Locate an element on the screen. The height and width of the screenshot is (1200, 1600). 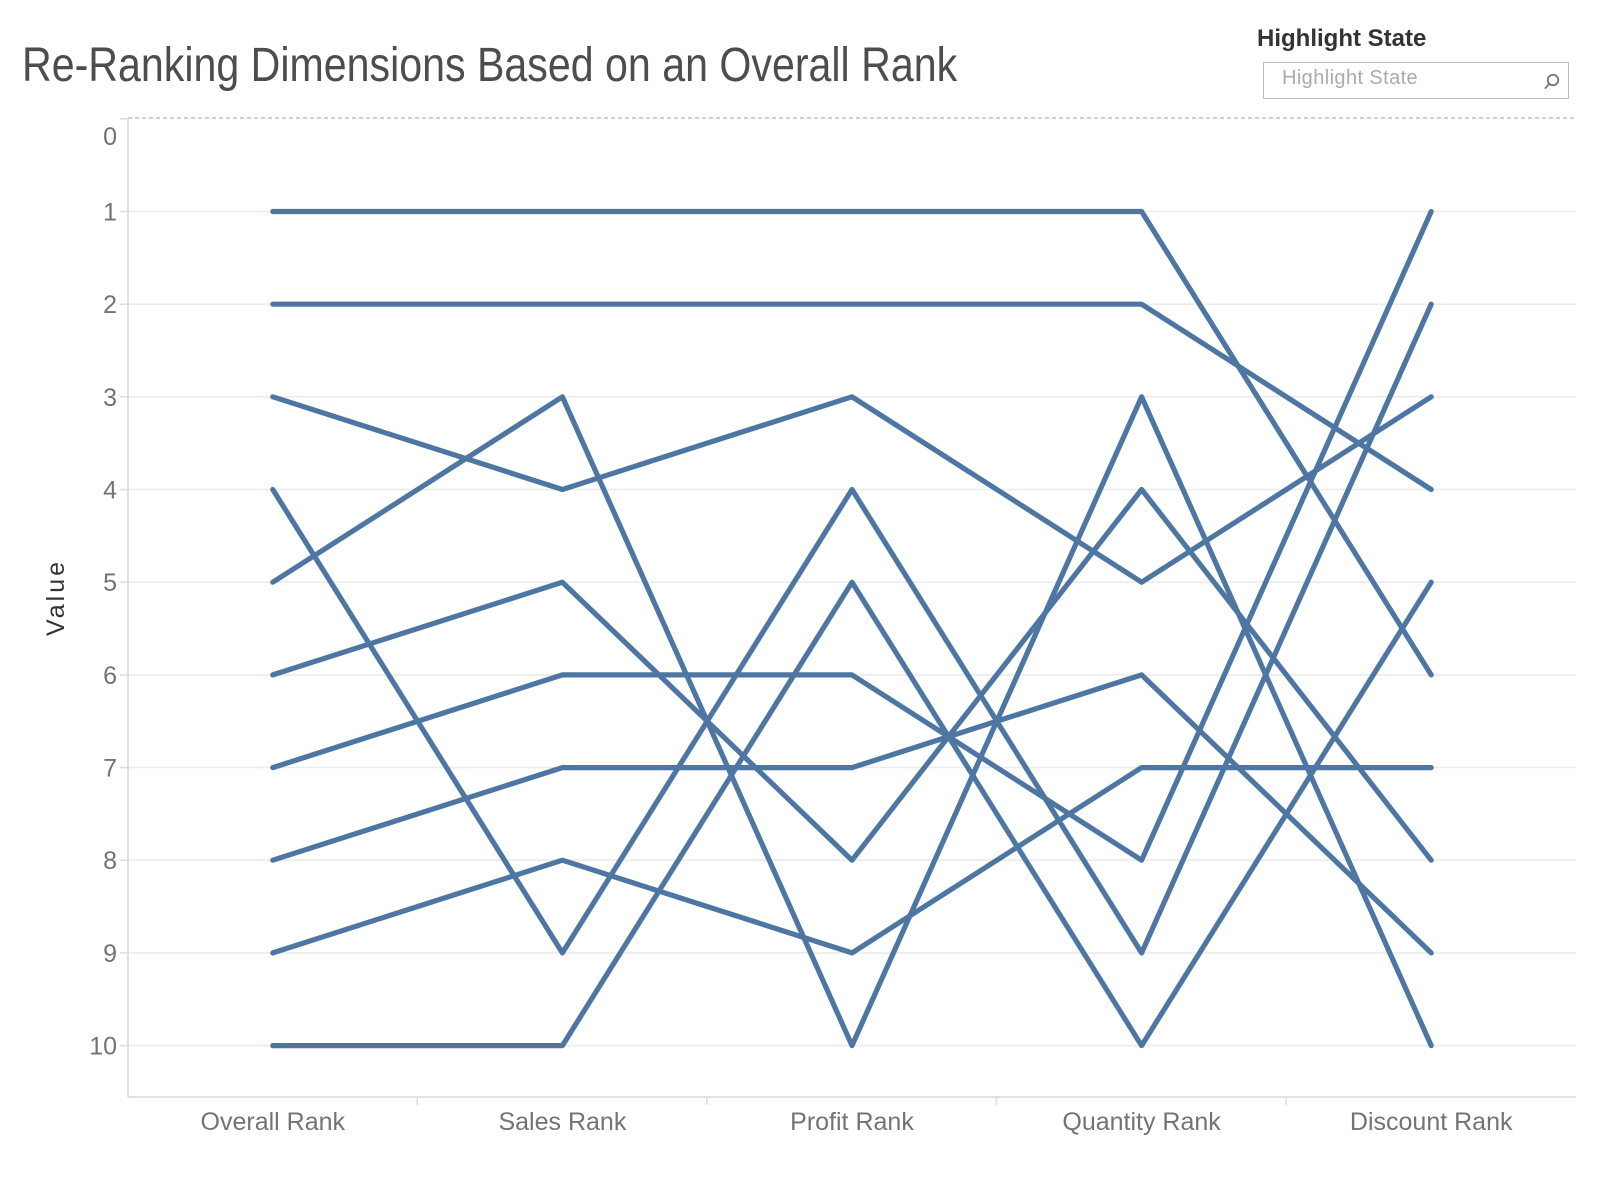
svg-text: Sales Rank is located at coordinates (562, 1122).